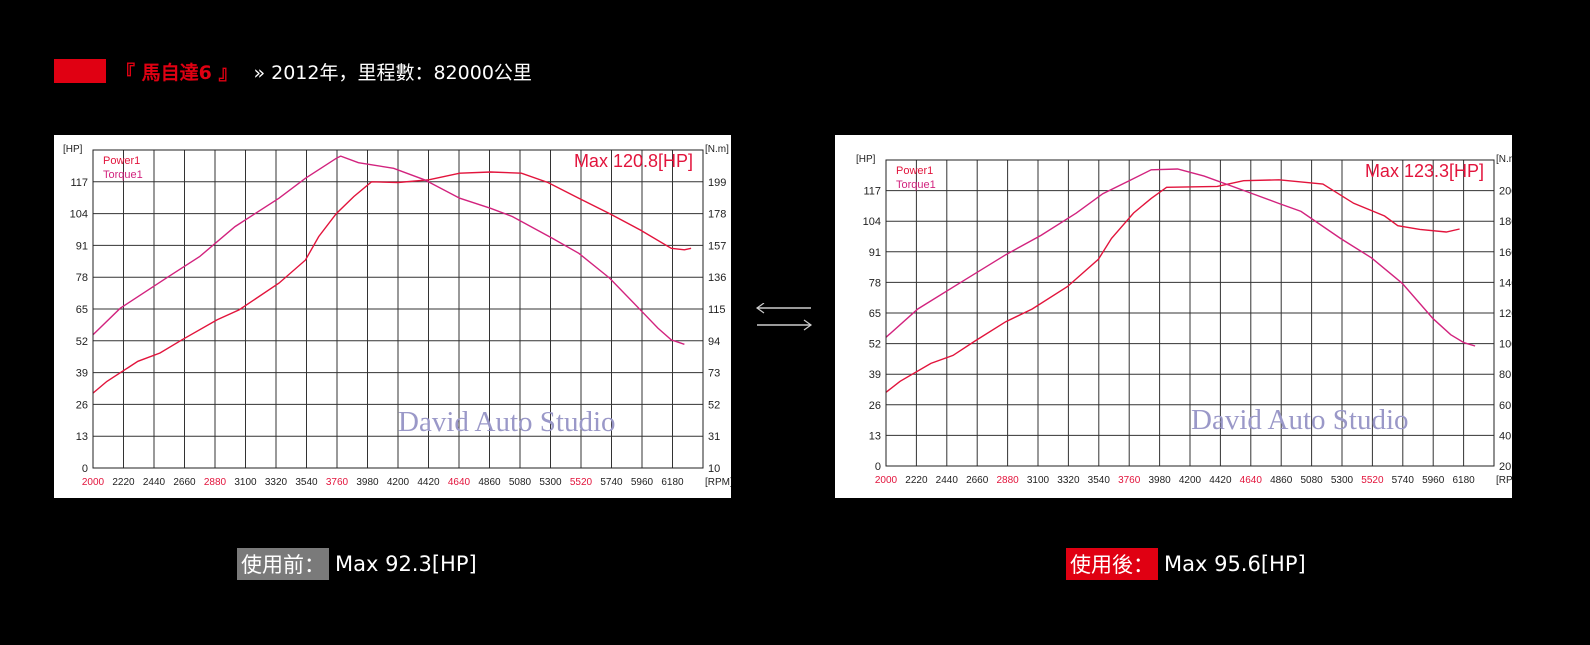 The width and height of the screenshot is (1590, 645). Describe the element at coordinates (633, 161) in the screenshot. I see `chart-max-title: Max 120.8[HP]` at that location.